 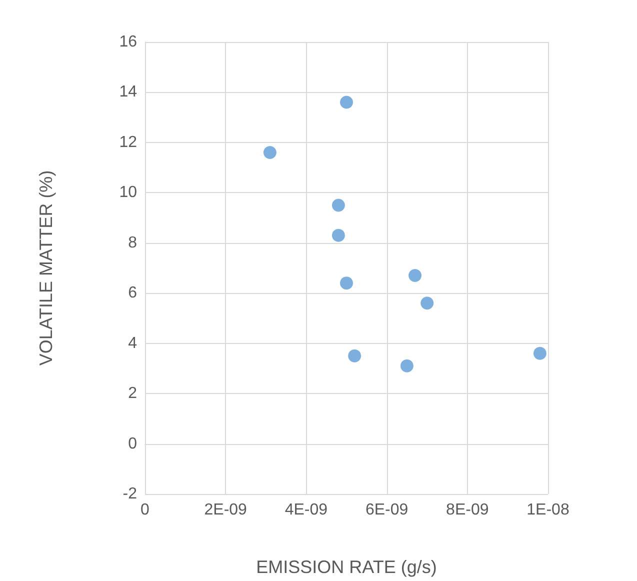 What do you see at coordinates (133, 343) in the screenshot?
I see `y-tick-label: 4` at bounding box center [133, 343].